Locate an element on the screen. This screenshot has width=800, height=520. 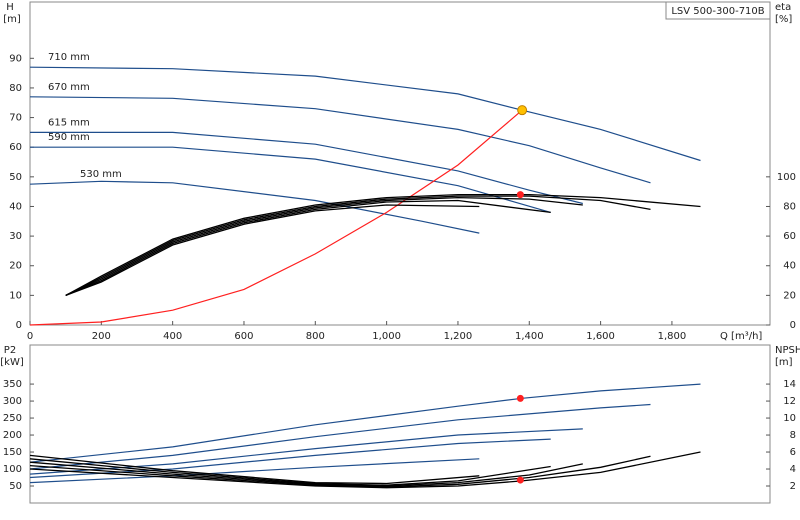
curve-label: 590 mm is located at coordinates (69, 137).